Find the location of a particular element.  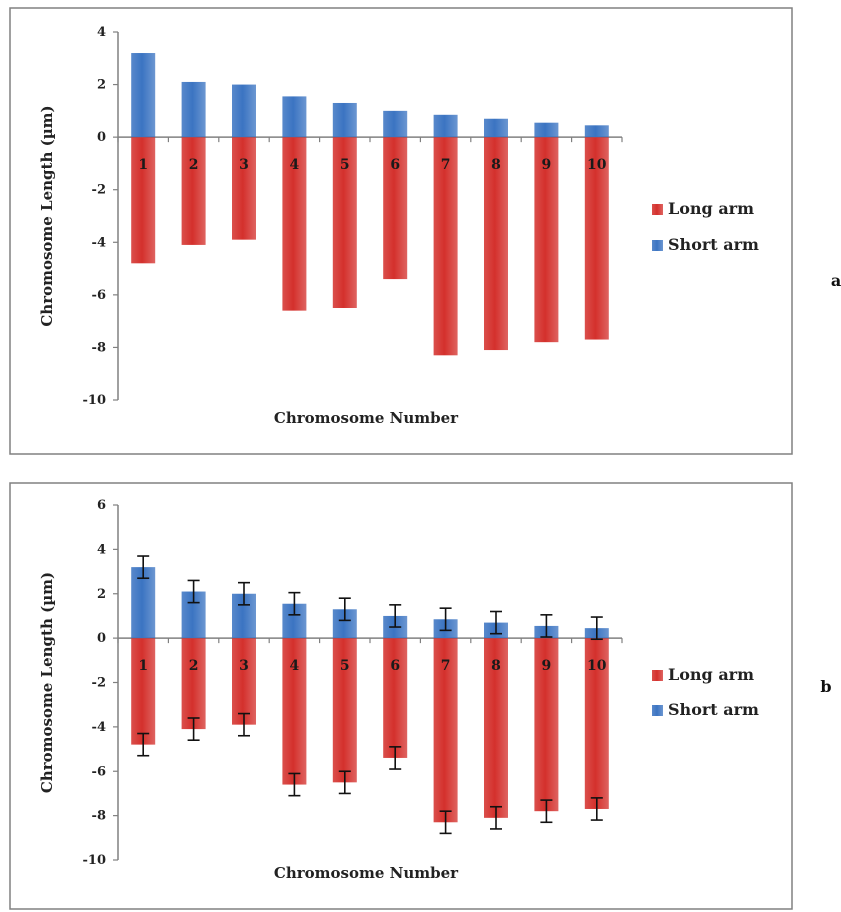

x-tick-label: 4 is located at coordinates (295, 666).